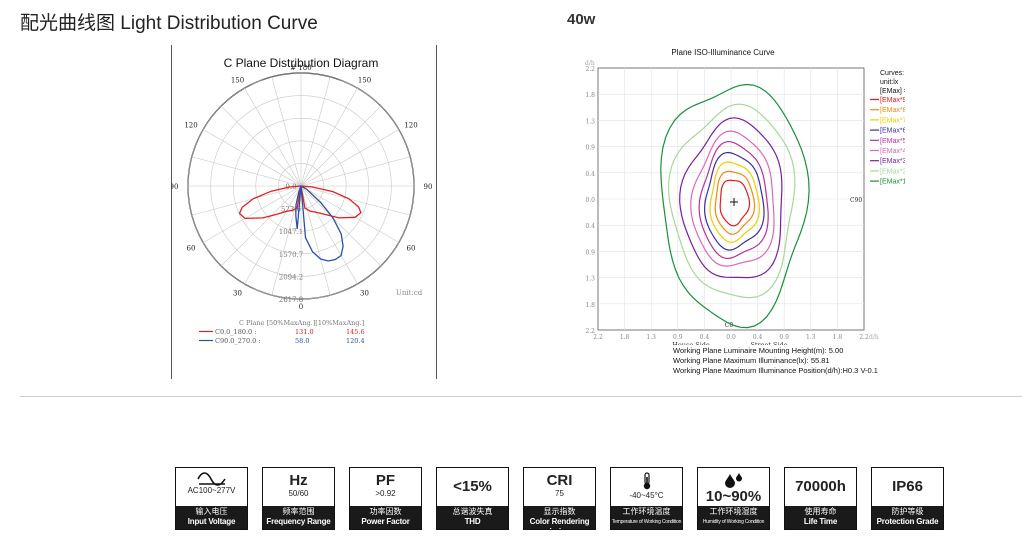 This screenshot has height=554, width=1022. I want to click on spec-top: AC100~277V, so click(211, 491).